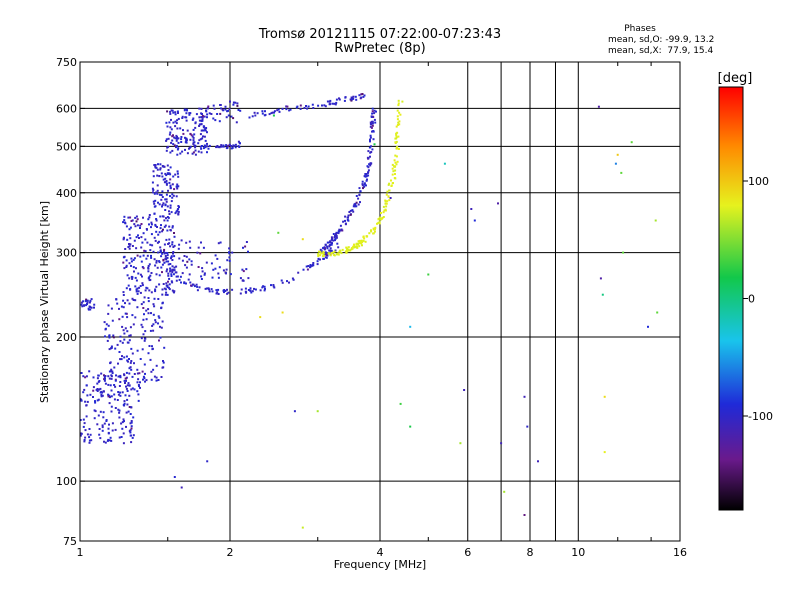 This screenshot has width=800, height=600. I want to click on colorbar-tick-label: 100, so click(758, 181).